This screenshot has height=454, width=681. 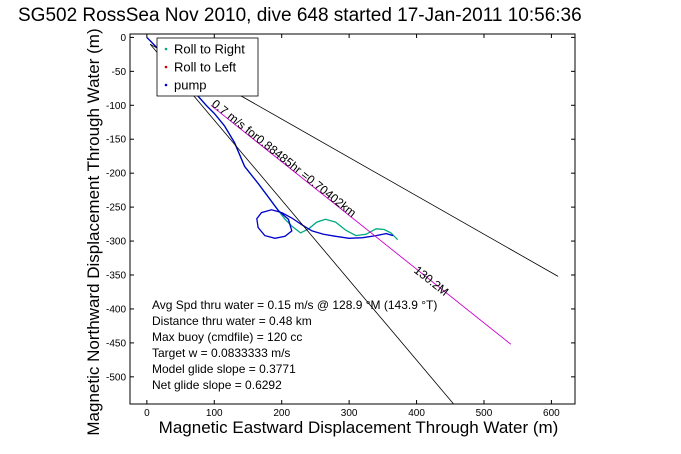 What do you see at coordinates (232, 321) in the screenshot?
I see `stat-line: Distance thru water = 0.48 km` at bounding box center [232, 321].